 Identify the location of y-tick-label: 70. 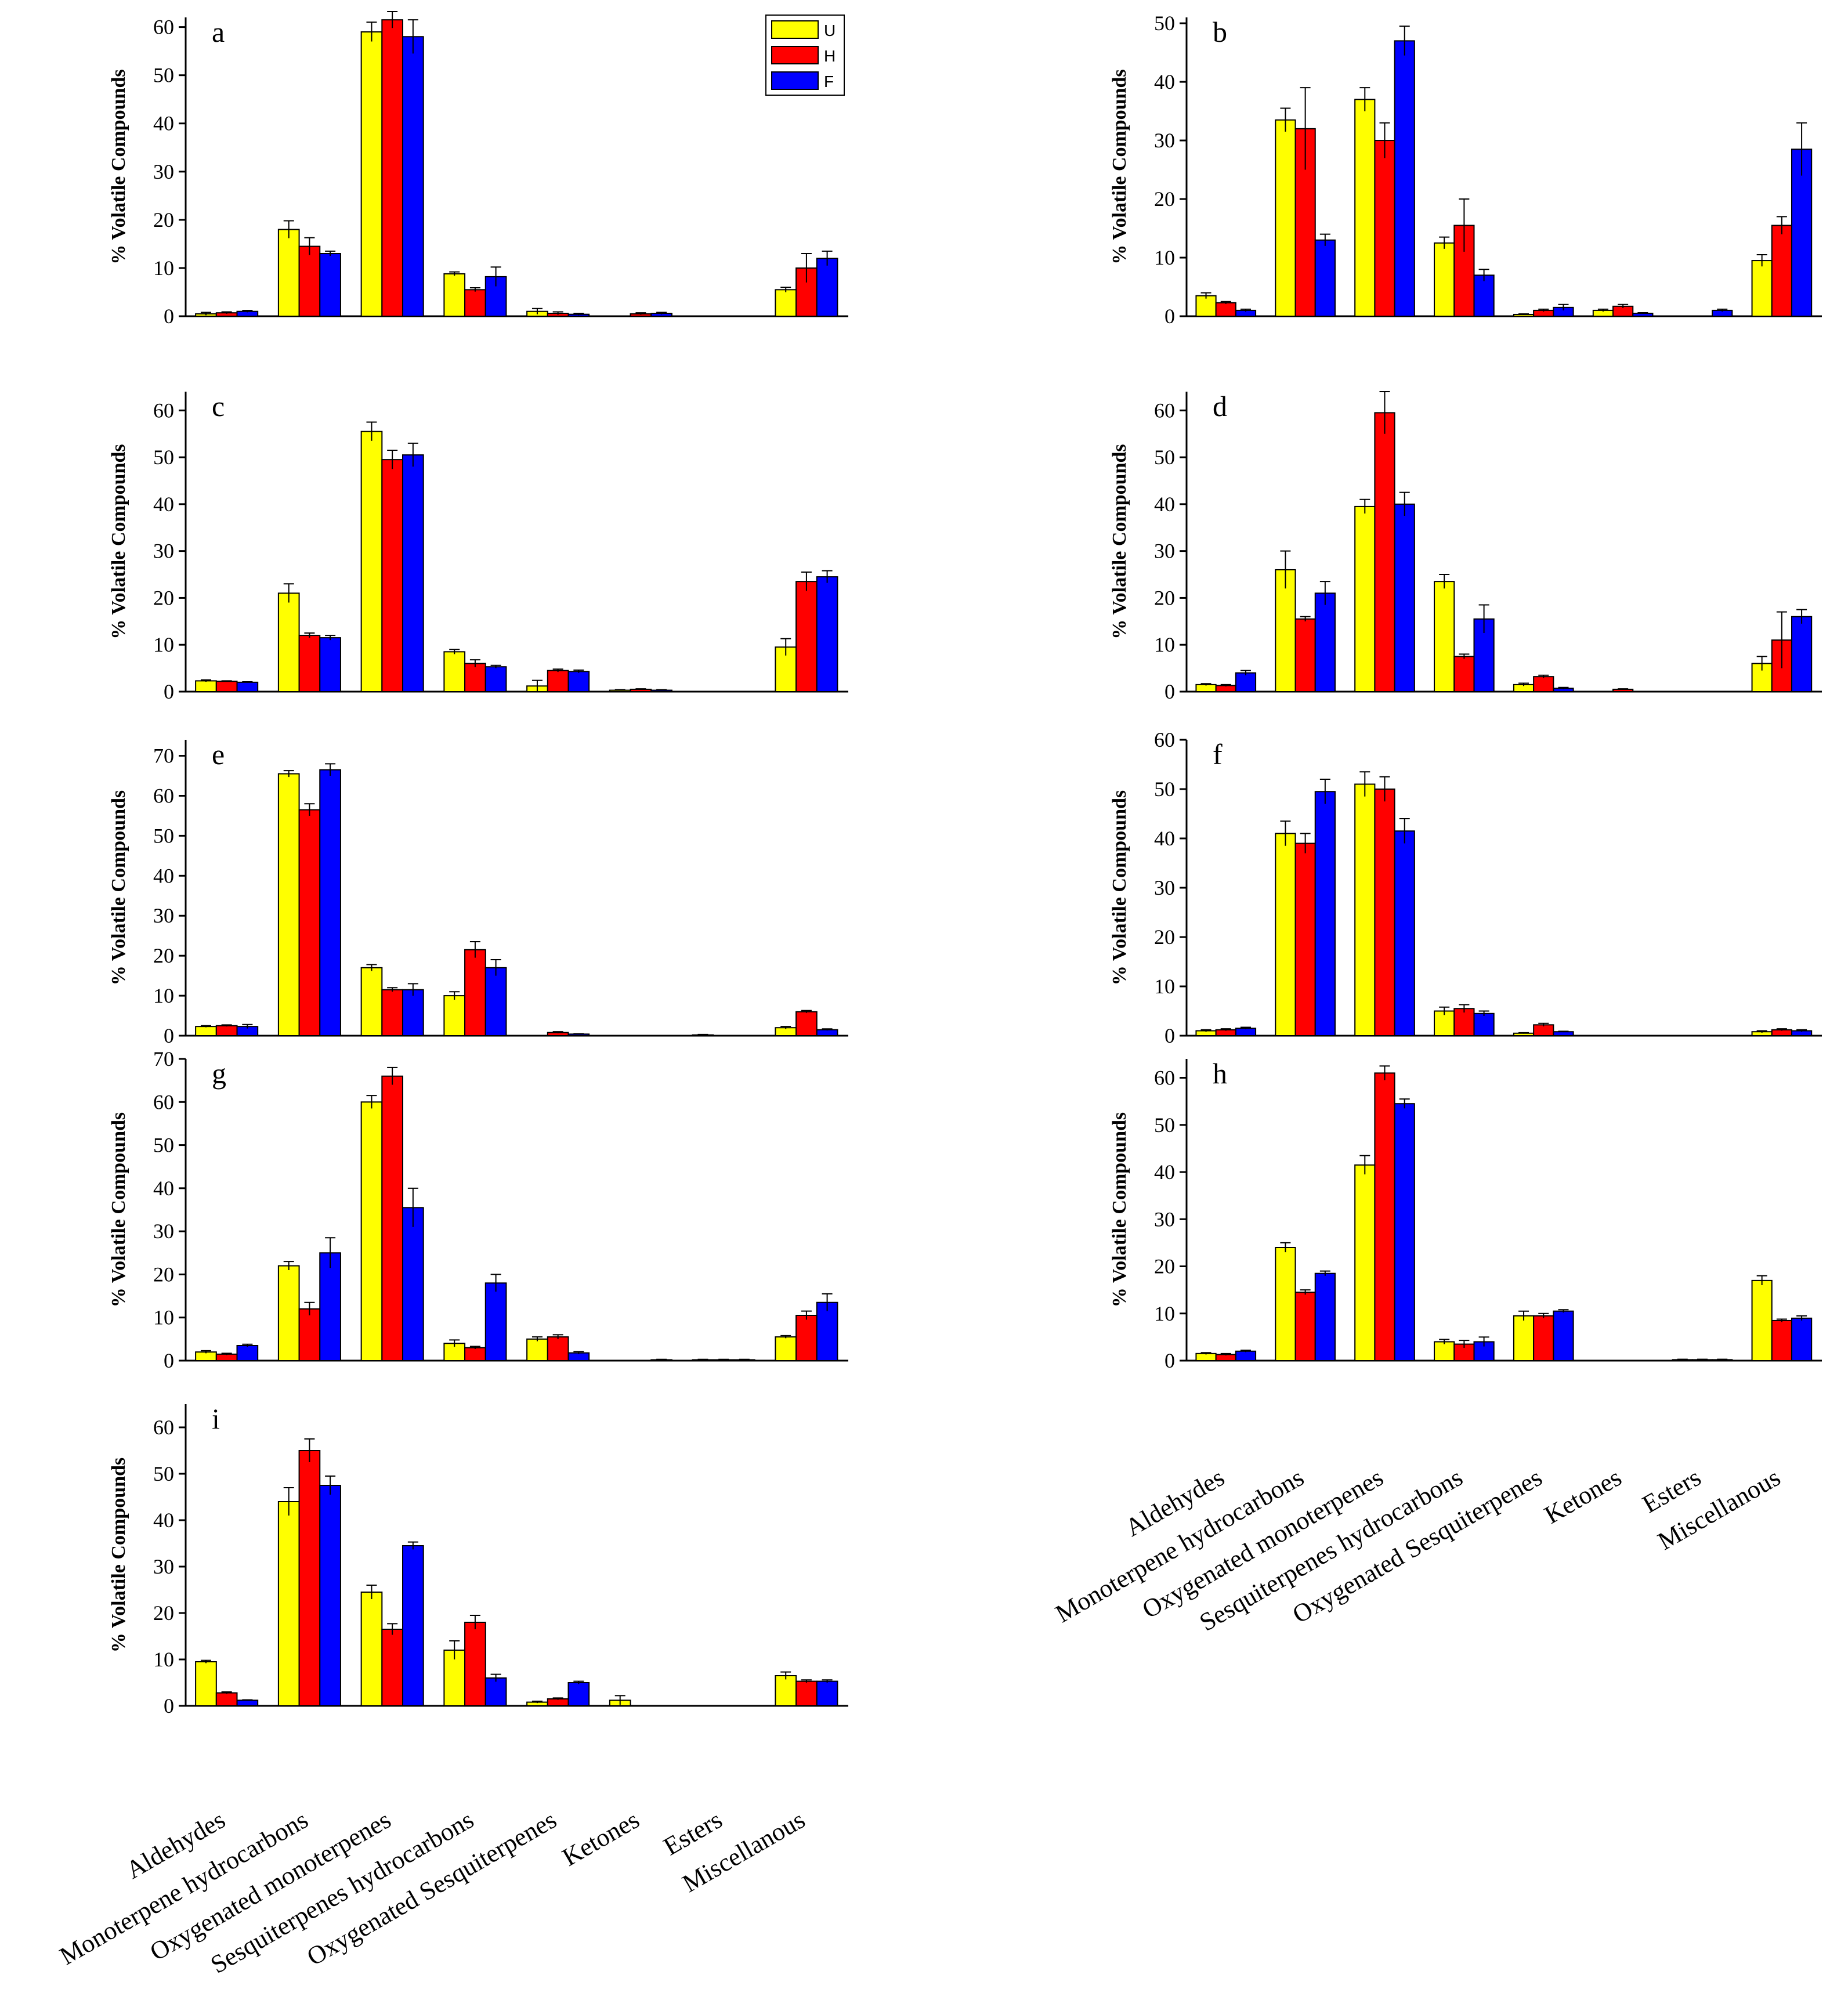
(163, 756).